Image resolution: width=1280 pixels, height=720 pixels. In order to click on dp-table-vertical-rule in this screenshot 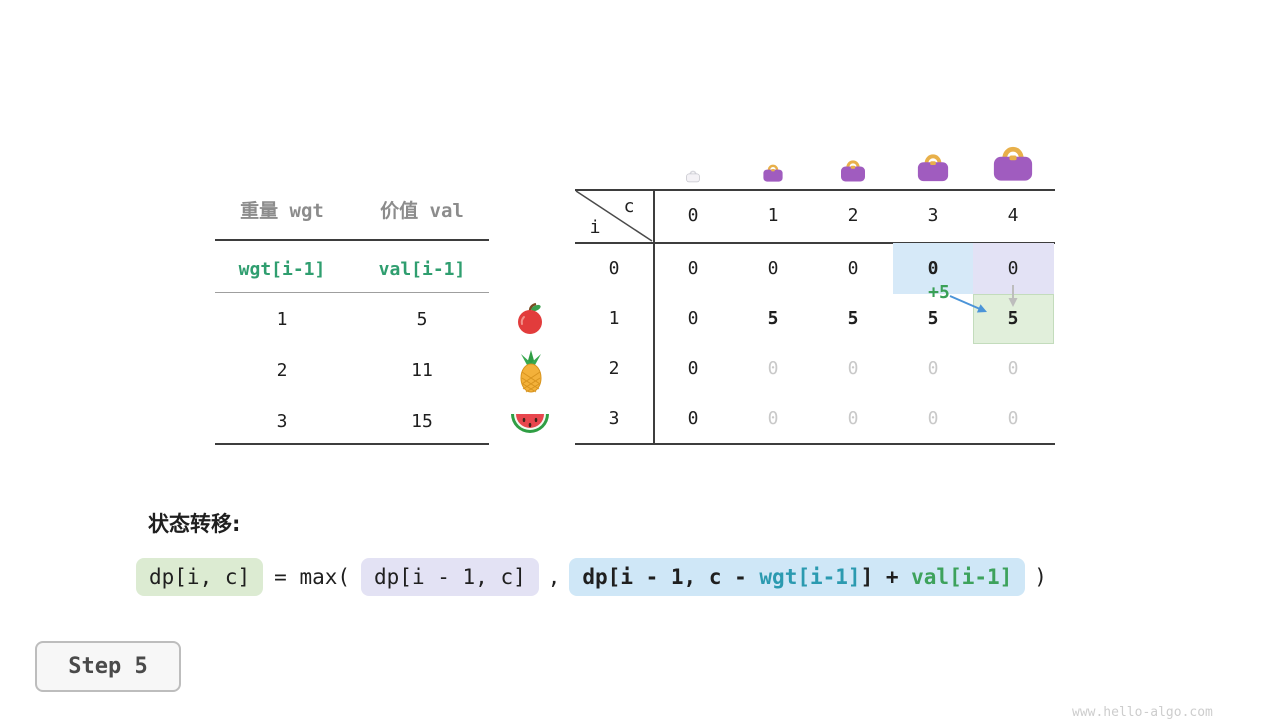, I will do `click(654, 317)`.